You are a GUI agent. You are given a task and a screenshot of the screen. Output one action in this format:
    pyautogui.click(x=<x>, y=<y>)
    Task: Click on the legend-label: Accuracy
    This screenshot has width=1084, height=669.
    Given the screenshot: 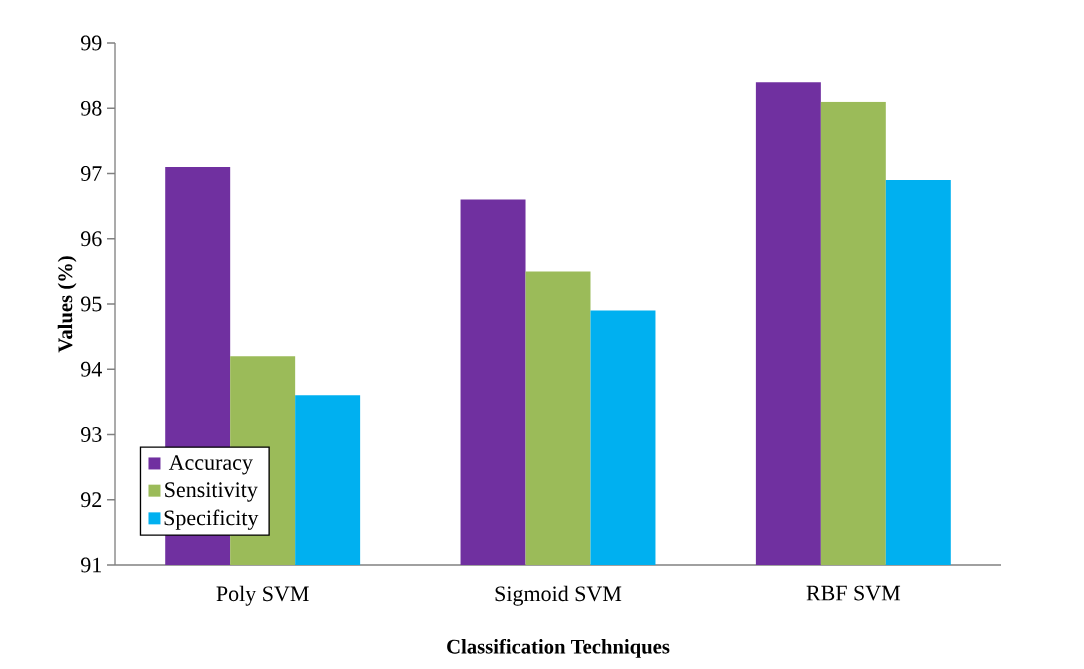 What is the action you would take?
    pyautogui.click(x=210, y=465)
    